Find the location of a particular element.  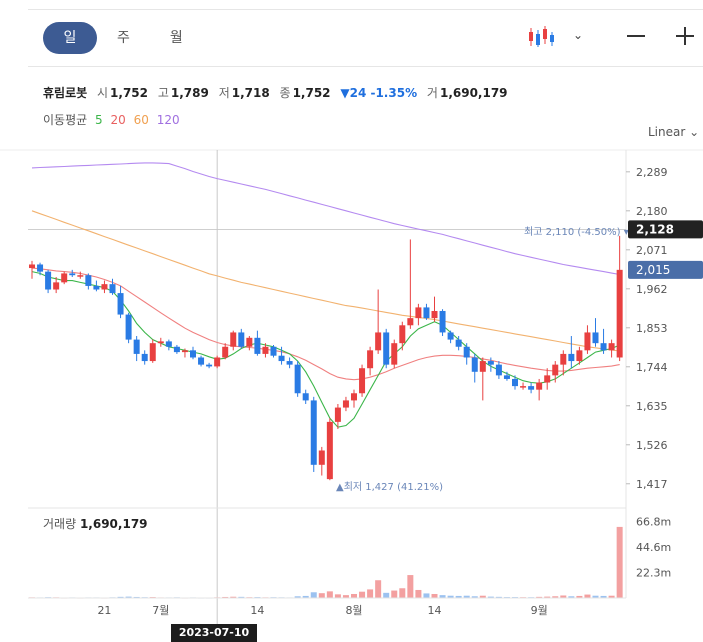

volume-label: 거 is located at coordinates (432, 93).